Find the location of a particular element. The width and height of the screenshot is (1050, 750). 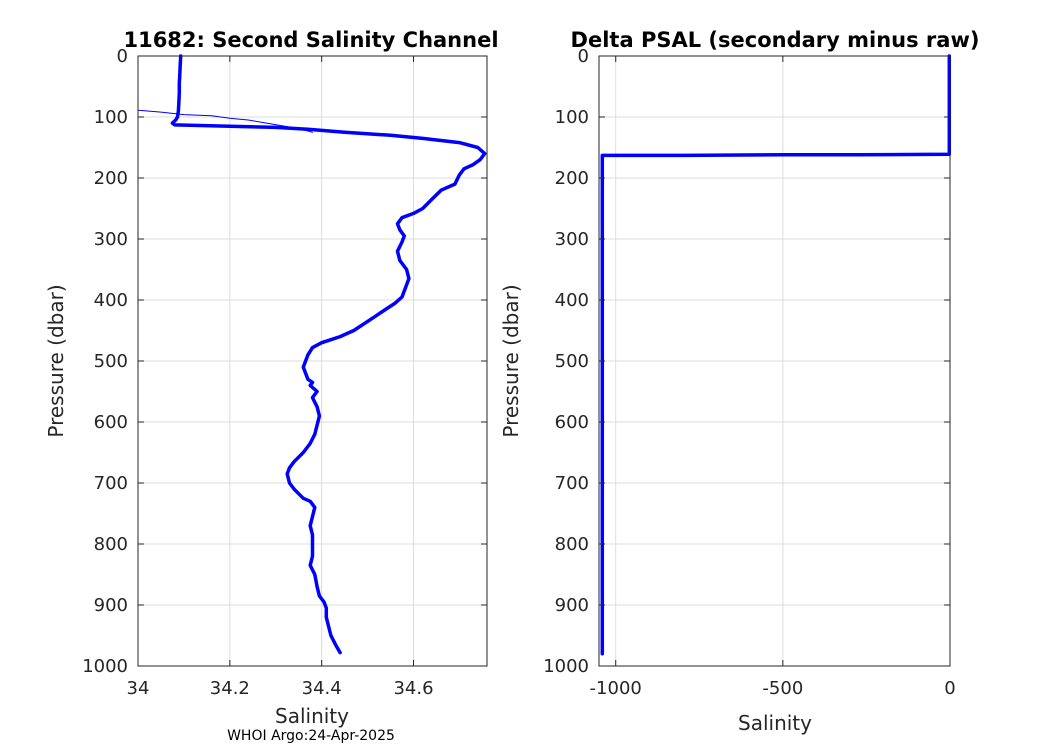

left-y-tick-label: 300 is located at coordinates (111, 239).